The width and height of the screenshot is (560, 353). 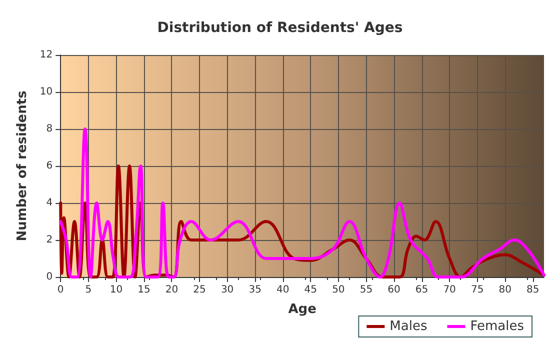 I want to click on x-tick-label: 25, so click(x=199, y=290).